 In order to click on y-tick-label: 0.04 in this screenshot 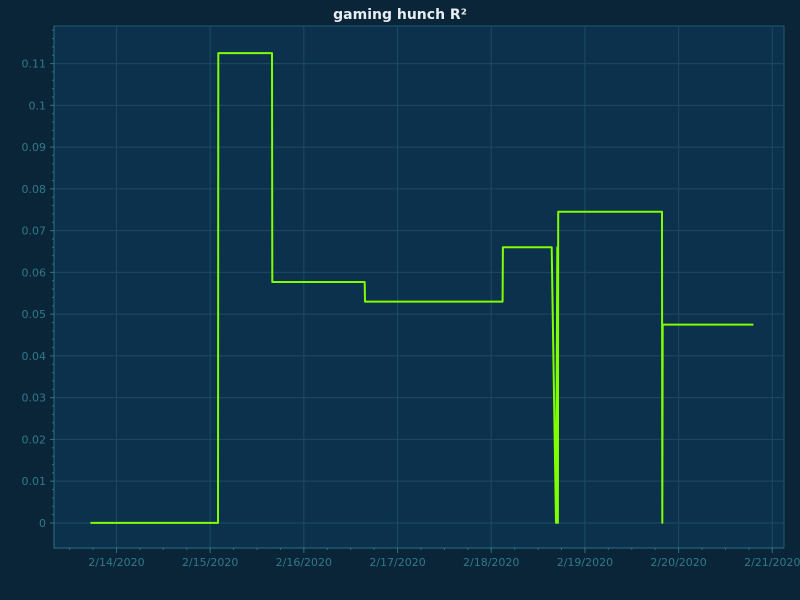, I will do `click(34, 356)`.